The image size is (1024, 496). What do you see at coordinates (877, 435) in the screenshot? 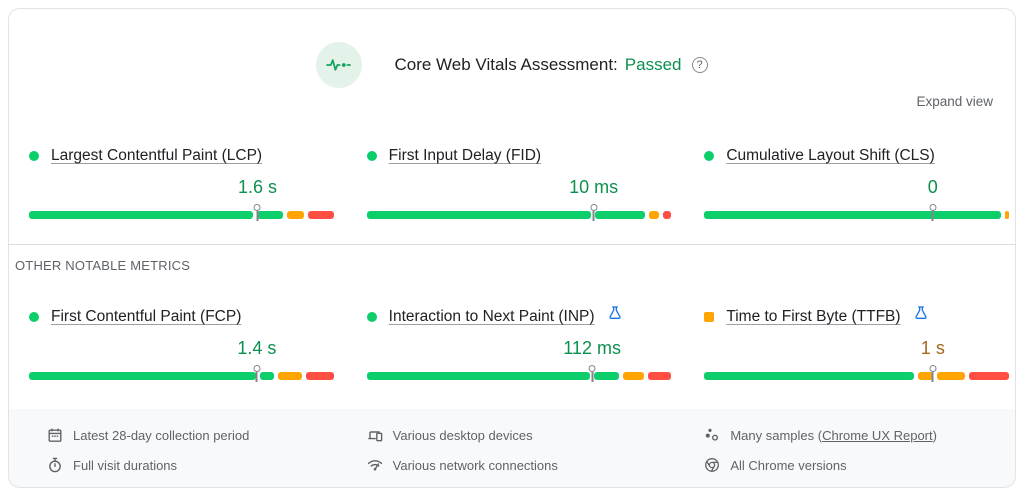
I see `chrome-ux-report-link: Chrome UX Report` at bounding box center [877, 435].